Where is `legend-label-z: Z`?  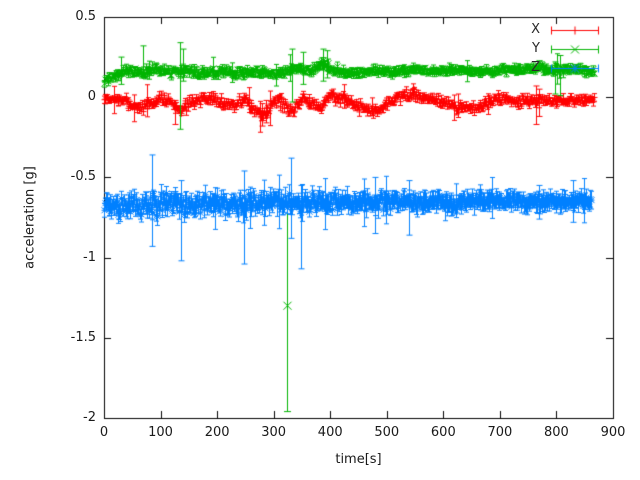
legend-label-z: Z is located at coordinates (535, 67).